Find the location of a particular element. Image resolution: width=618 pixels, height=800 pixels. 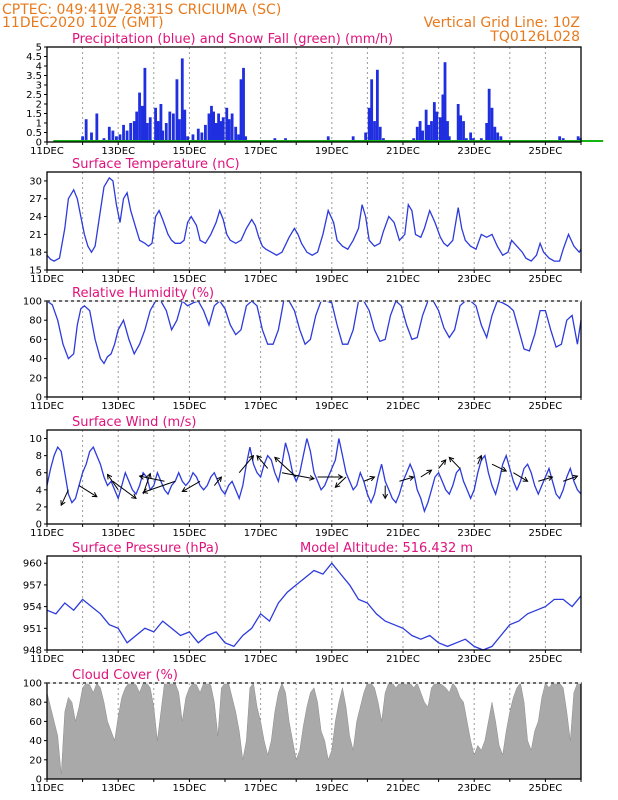

y-tick-label: 948 is located at coordinates (32, 651).